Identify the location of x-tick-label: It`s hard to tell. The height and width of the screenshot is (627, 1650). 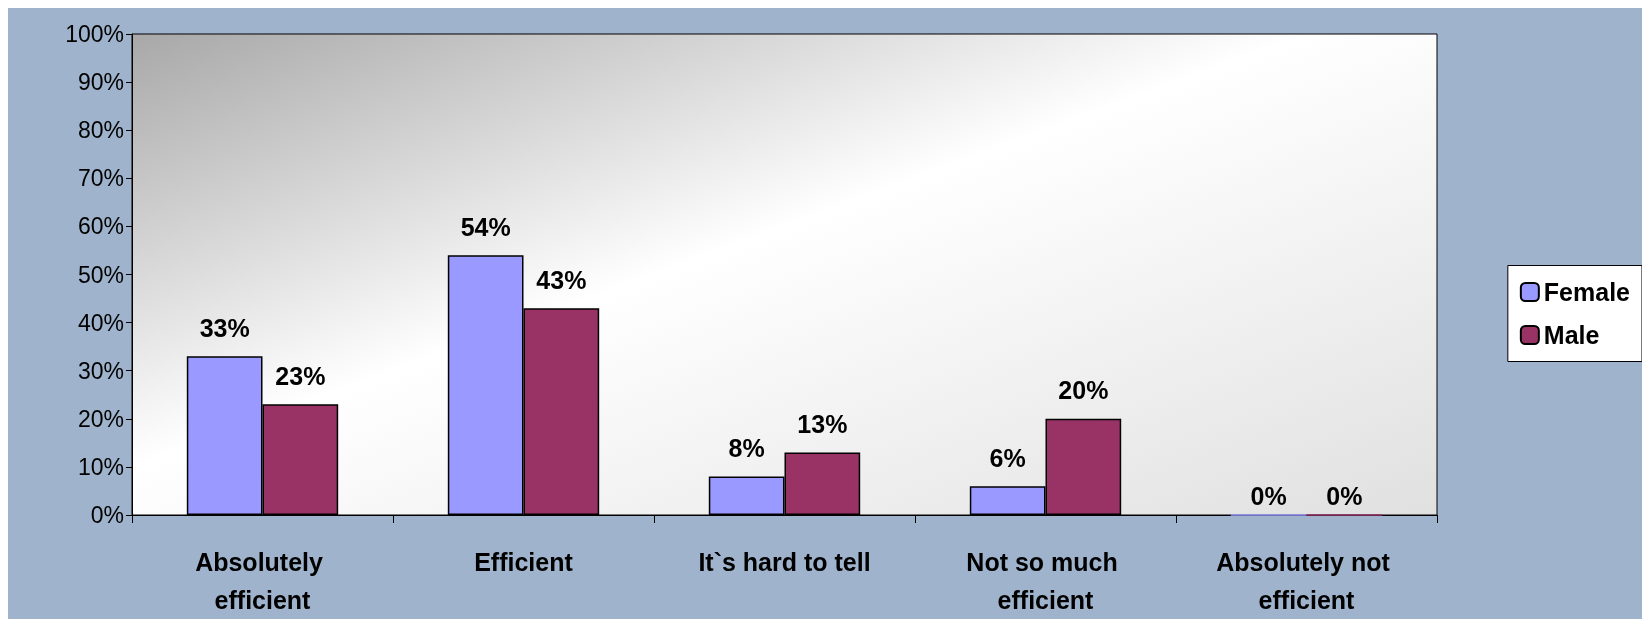
(784, 562).